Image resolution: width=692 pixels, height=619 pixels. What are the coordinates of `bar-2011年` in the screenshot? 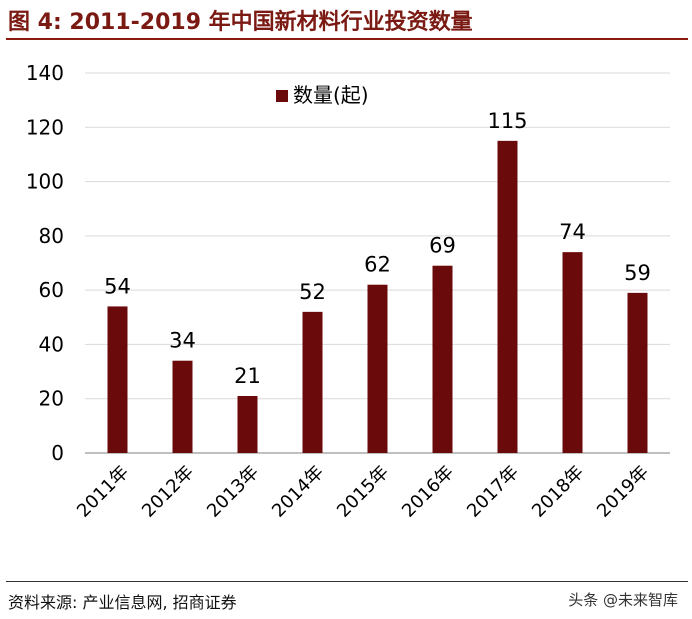 It's located at (117, 379).